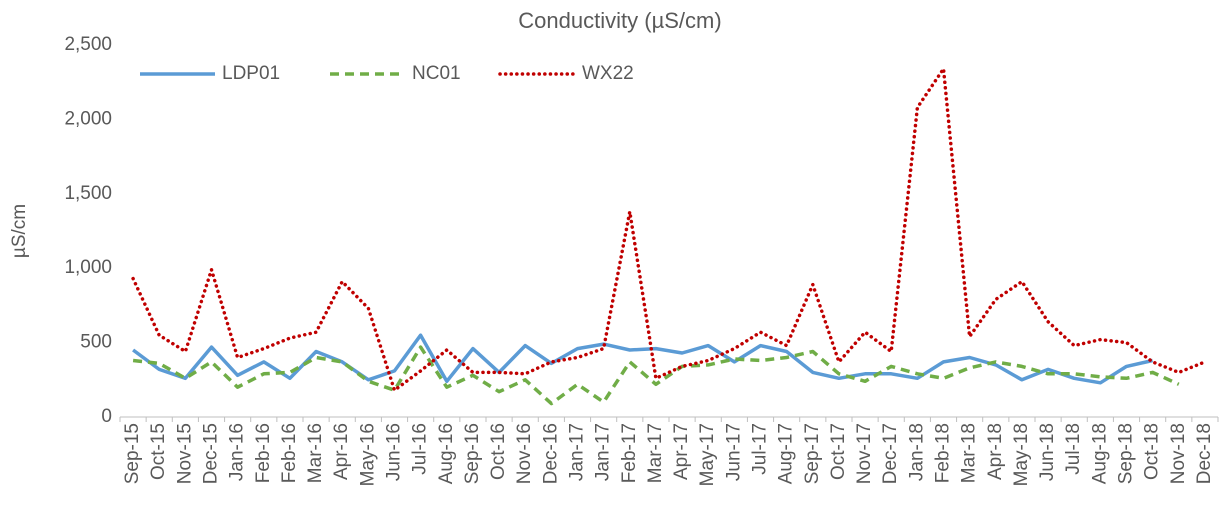 This screenshot has height=514, width=1227. I want to click on x-tick-label: May-17, so click(707, 454).